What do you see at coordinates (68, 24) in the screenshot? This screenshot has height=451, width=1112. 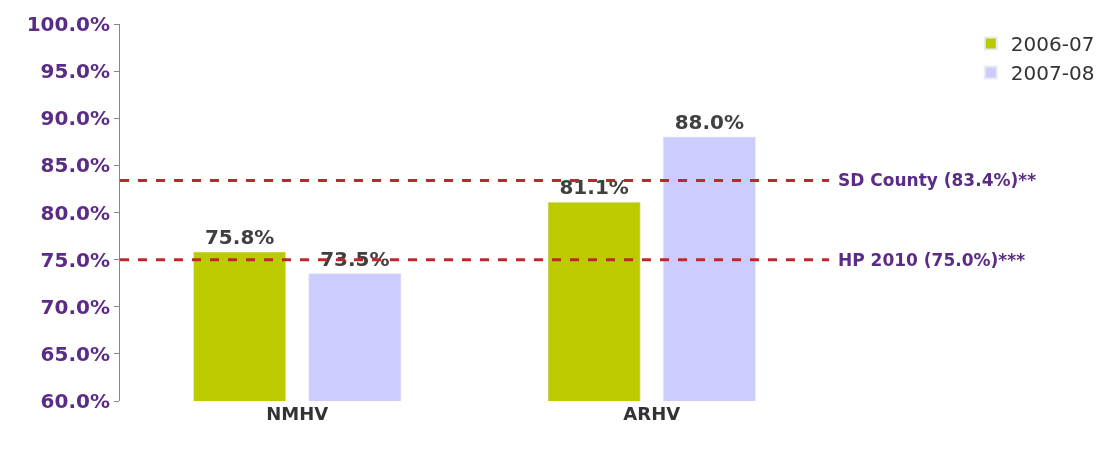 I see `y-tick-label: 100.0%` at bounding box center [68, 24].